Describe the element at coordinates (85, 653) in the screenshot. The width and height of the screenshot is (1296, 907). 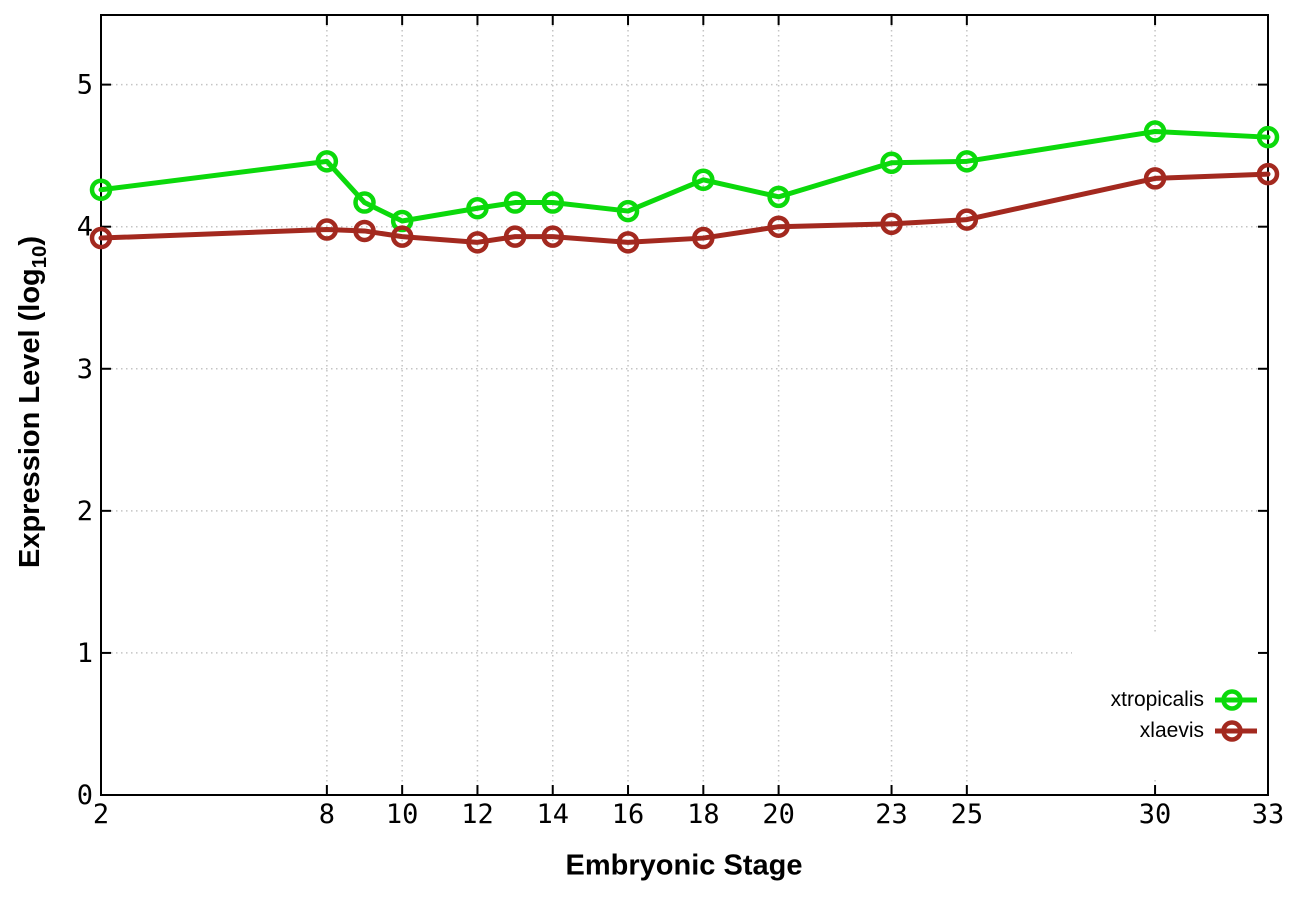
I see `y-tick-label: 1` at that location.